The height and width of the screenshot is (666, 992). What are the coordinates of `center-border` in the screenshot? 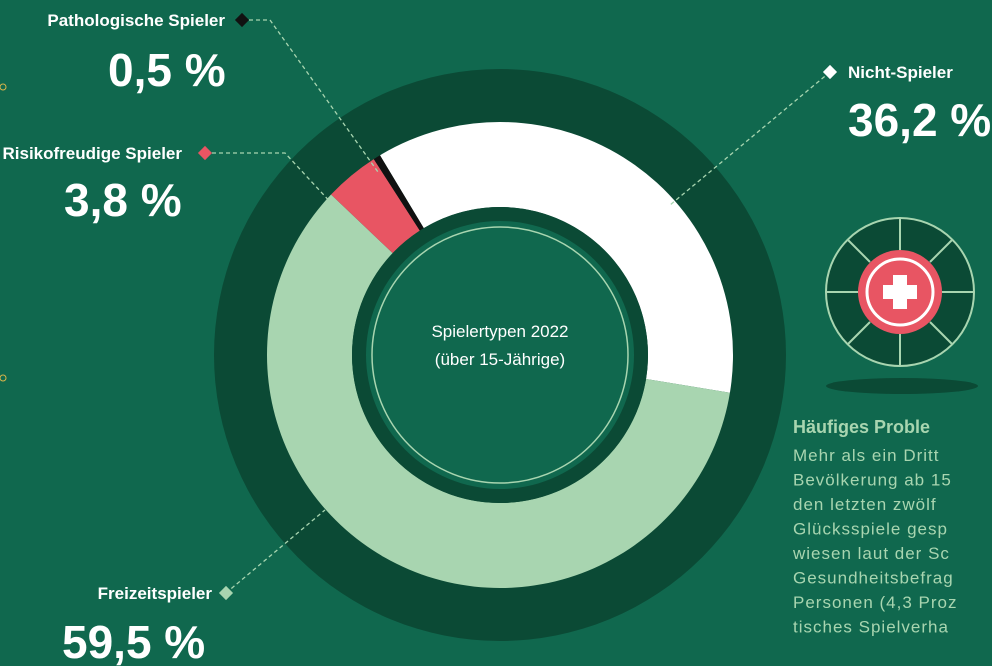 It's located at (500, 355).